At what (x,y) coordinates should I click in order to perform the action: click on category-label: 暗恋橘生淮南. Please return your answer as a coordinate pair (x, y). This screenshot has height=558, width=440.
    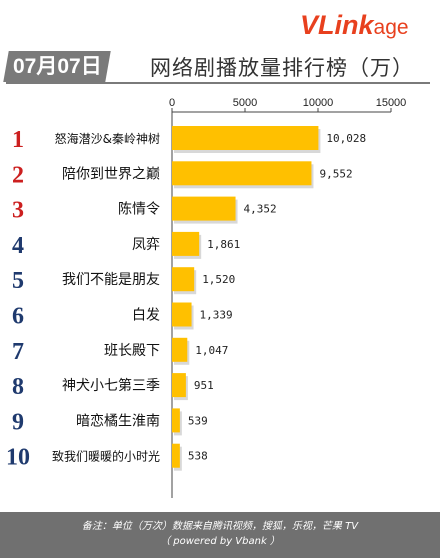
    Looking at the image, I should click on (118, 420).